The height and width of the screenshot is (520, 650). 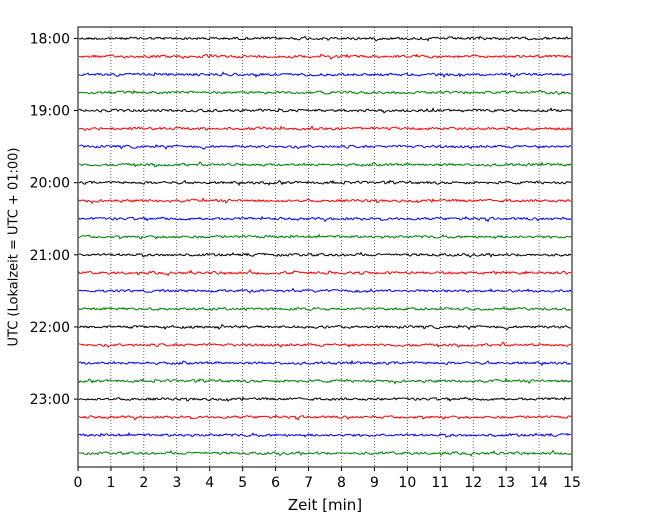 What do you see at coordinates (473, 483) in the screenshot?
I see `x-tick-label: 12` at bounding box center [473, 483].